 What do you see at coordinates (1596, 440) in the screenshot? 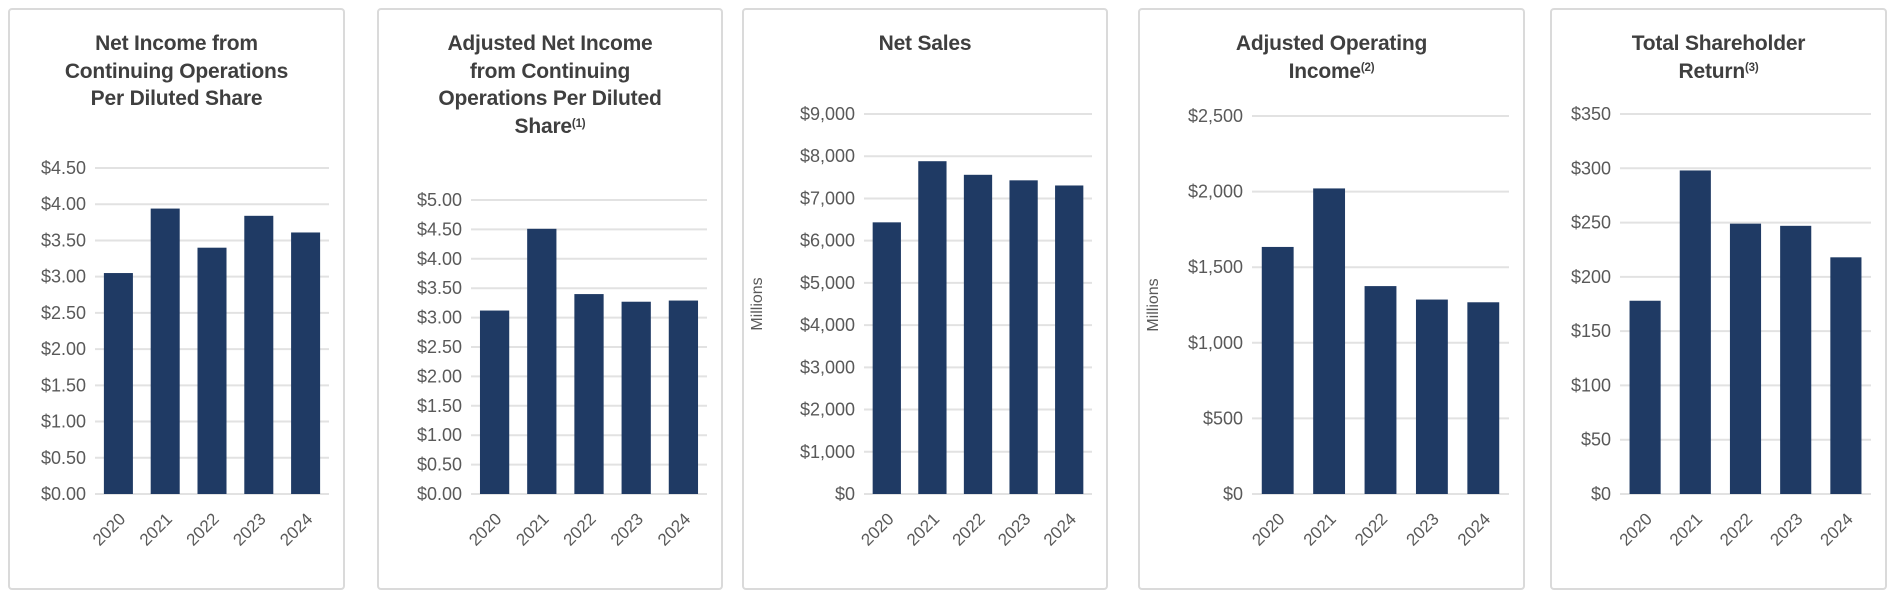
I see `y-axis-tick-label: $50` at bounding box center [1596, 440].